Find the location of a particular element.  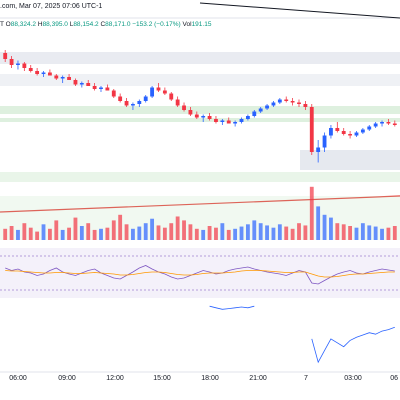

gray-zone is located at coordinates (350, 160).